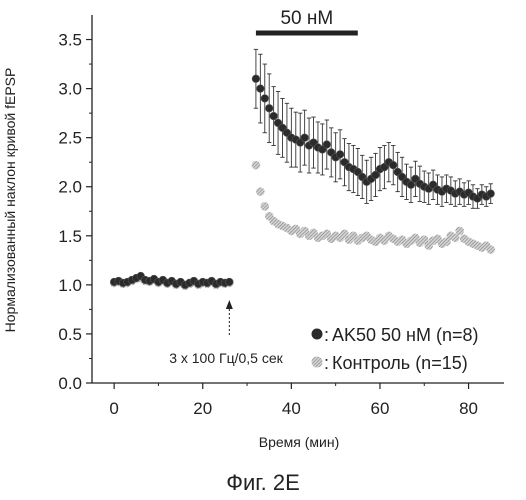  What do you see at coordinates (229, 304) in the screenshot?
I see `stimulus-arrowhead` at bounding box center [229, 304].